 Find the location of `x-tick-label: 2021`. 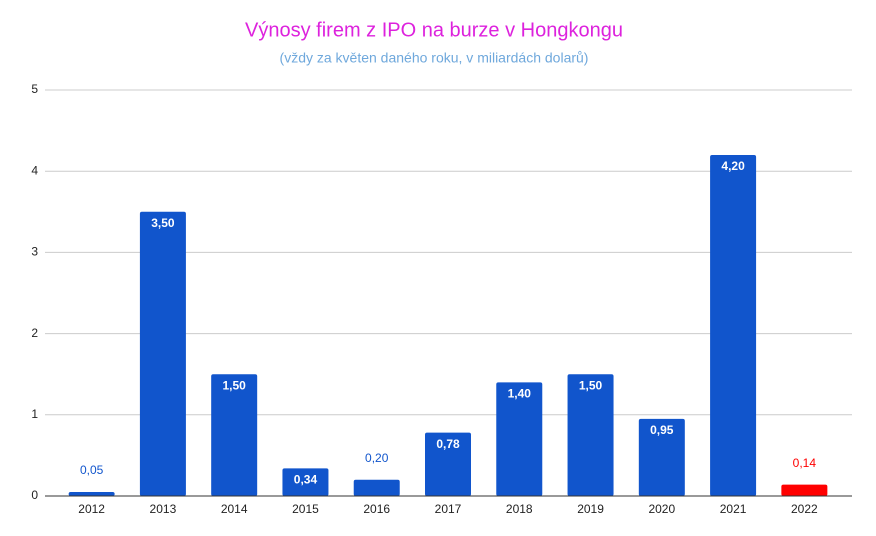

x-tick-label: 2021 is located at coordinates (733, 509).